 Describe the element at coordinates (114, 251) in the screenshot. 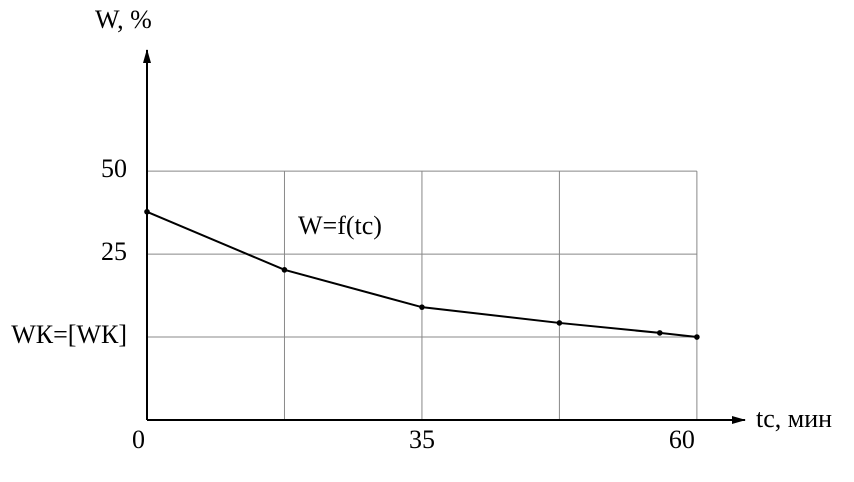

I see `y-tick-label: 25` at that location.